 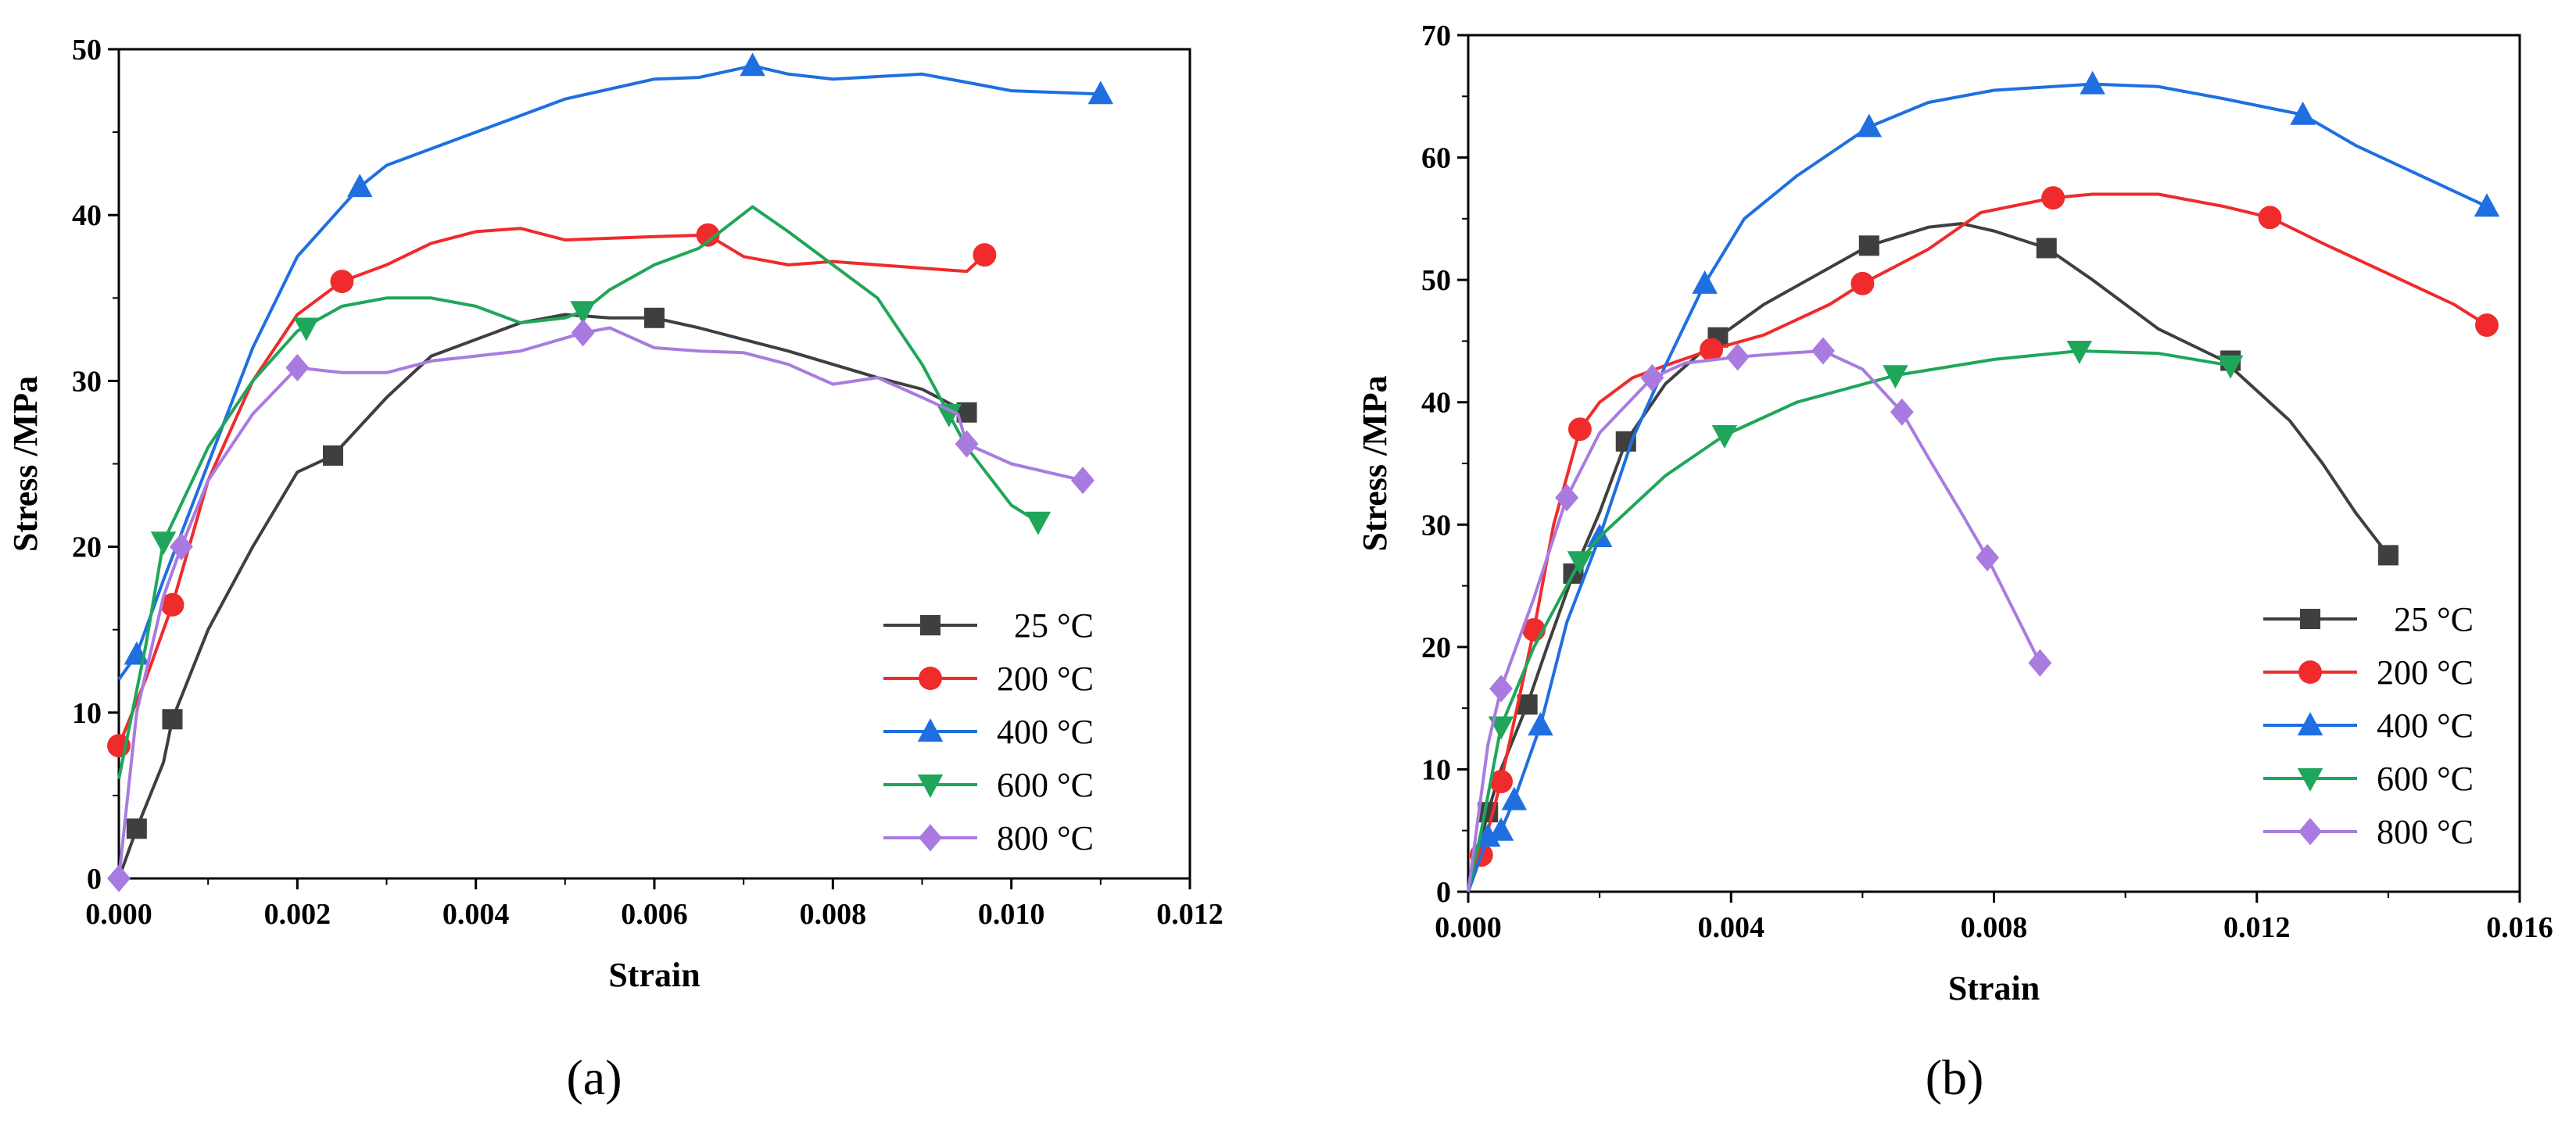 I want to click on legend-label: 600 °C, so click(x=2425, y=779).